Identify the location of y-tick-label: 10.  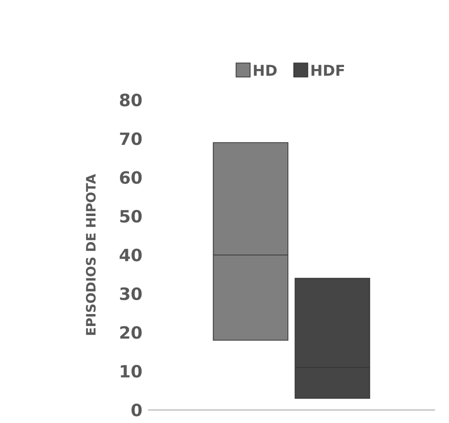
(131, 371).